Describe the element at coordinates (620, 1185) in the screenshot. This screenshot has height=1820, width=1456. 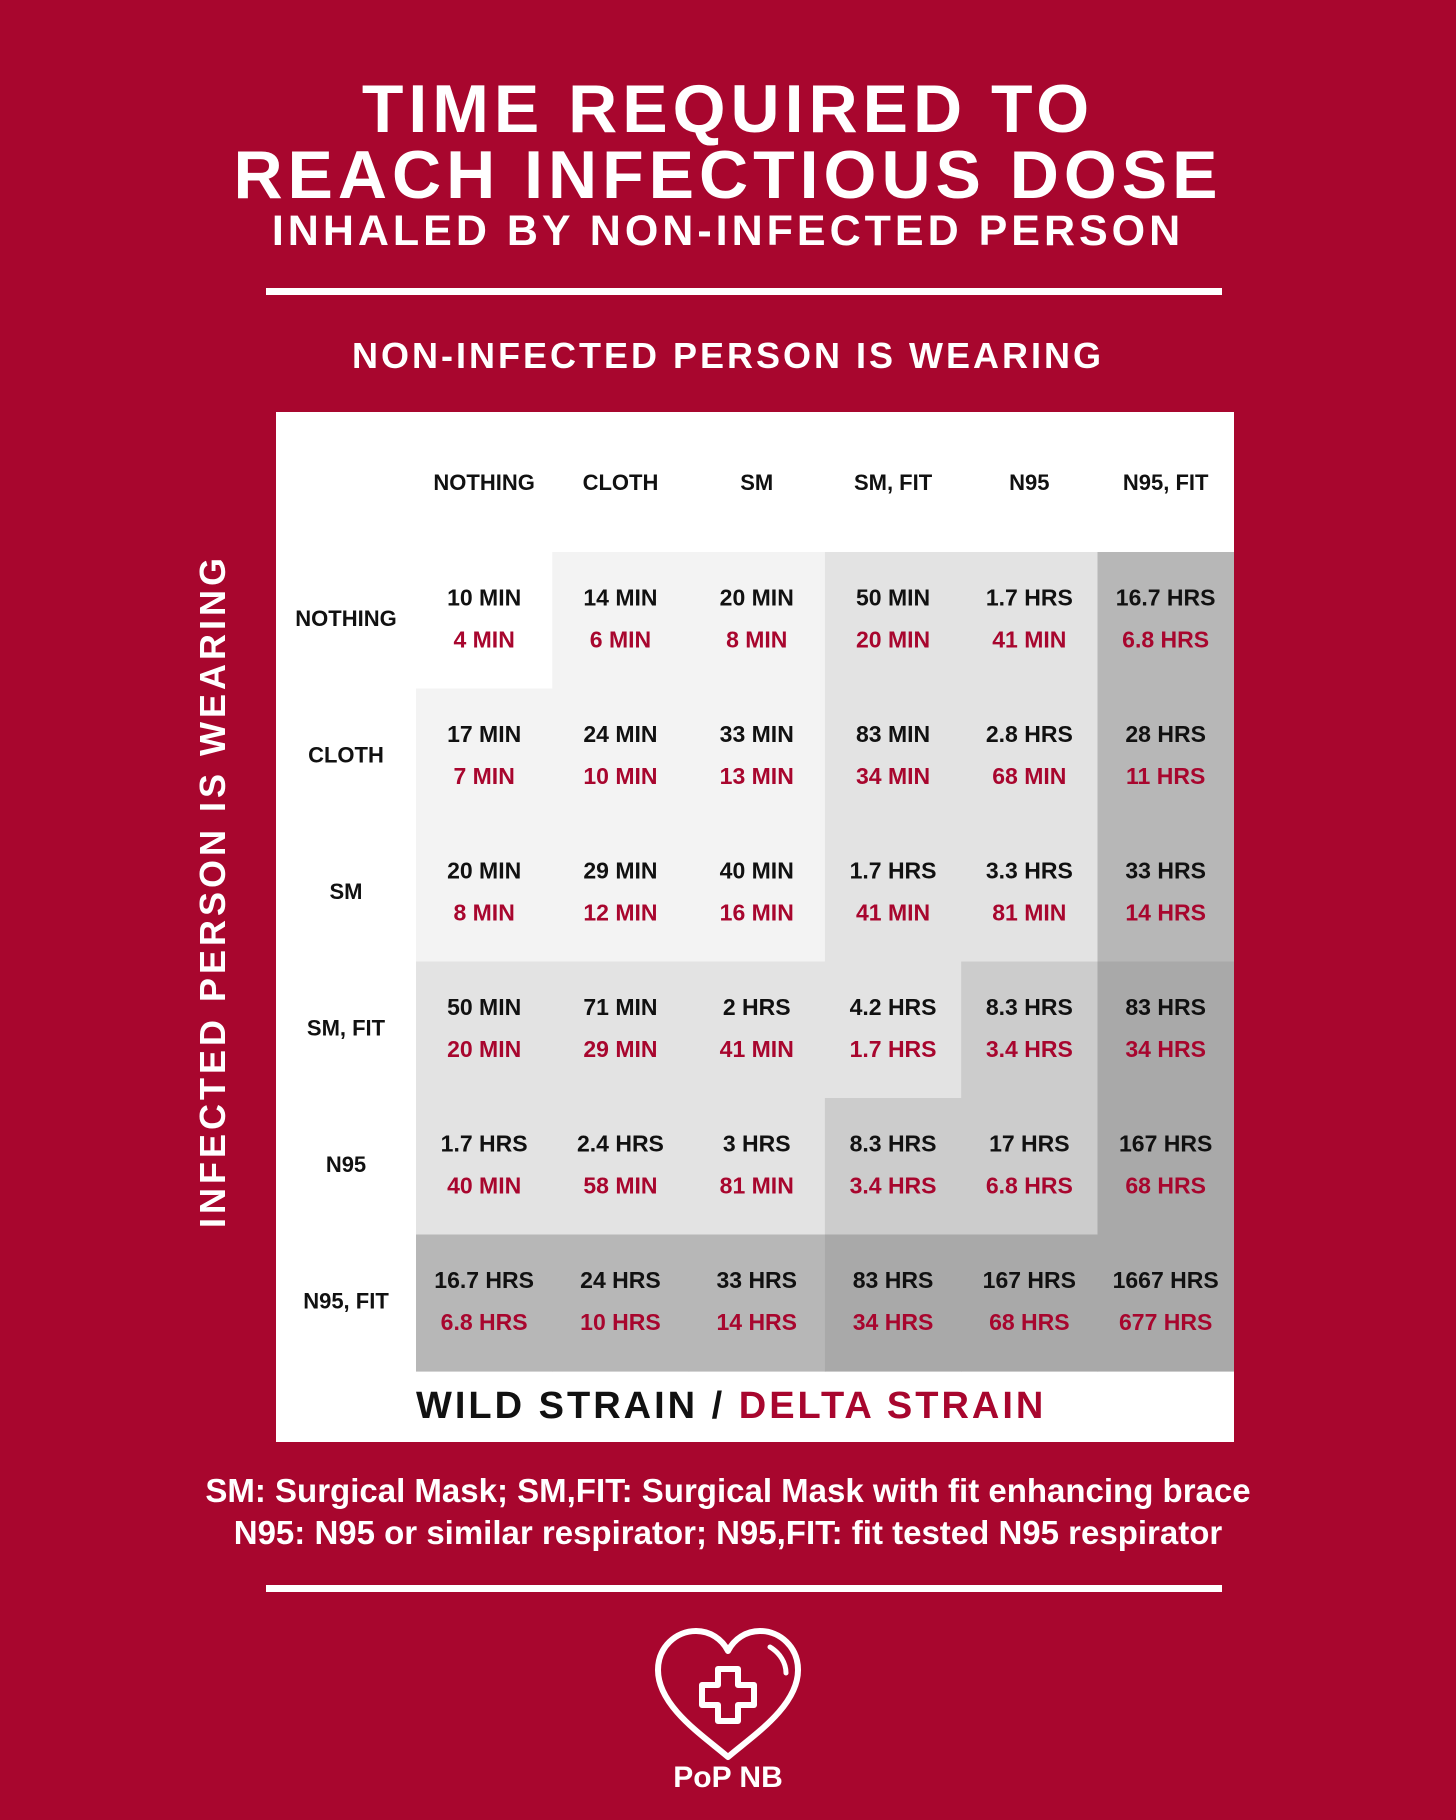
I see `delta-strain-value: 58 MIN` at that location.